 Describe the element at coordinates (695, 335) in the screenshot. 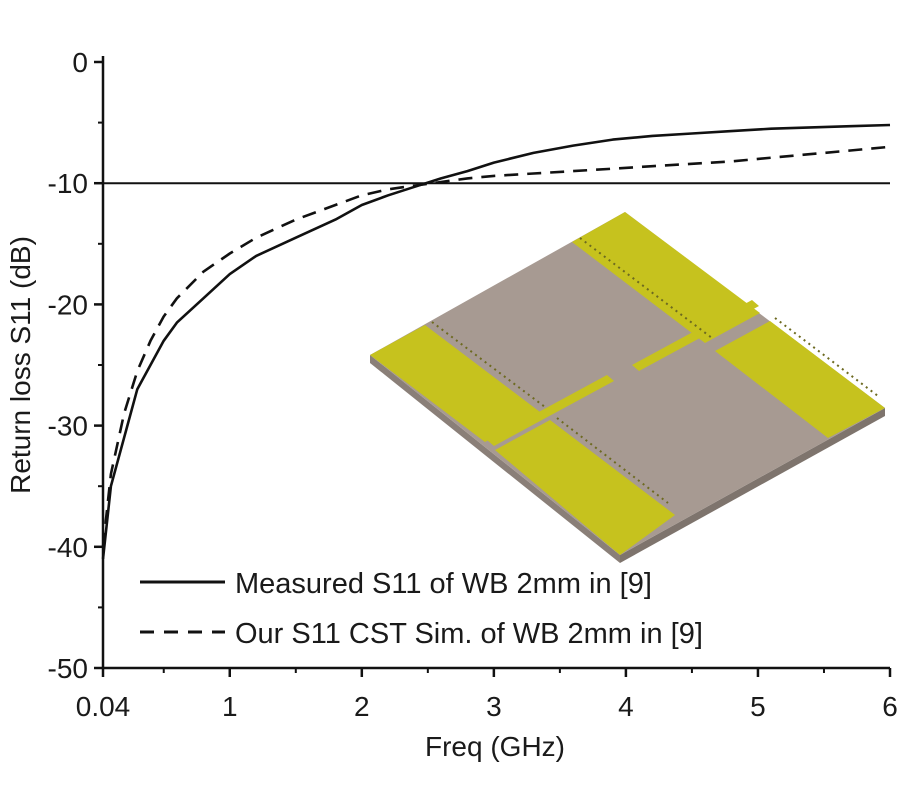

I see `strip-right` at that location.